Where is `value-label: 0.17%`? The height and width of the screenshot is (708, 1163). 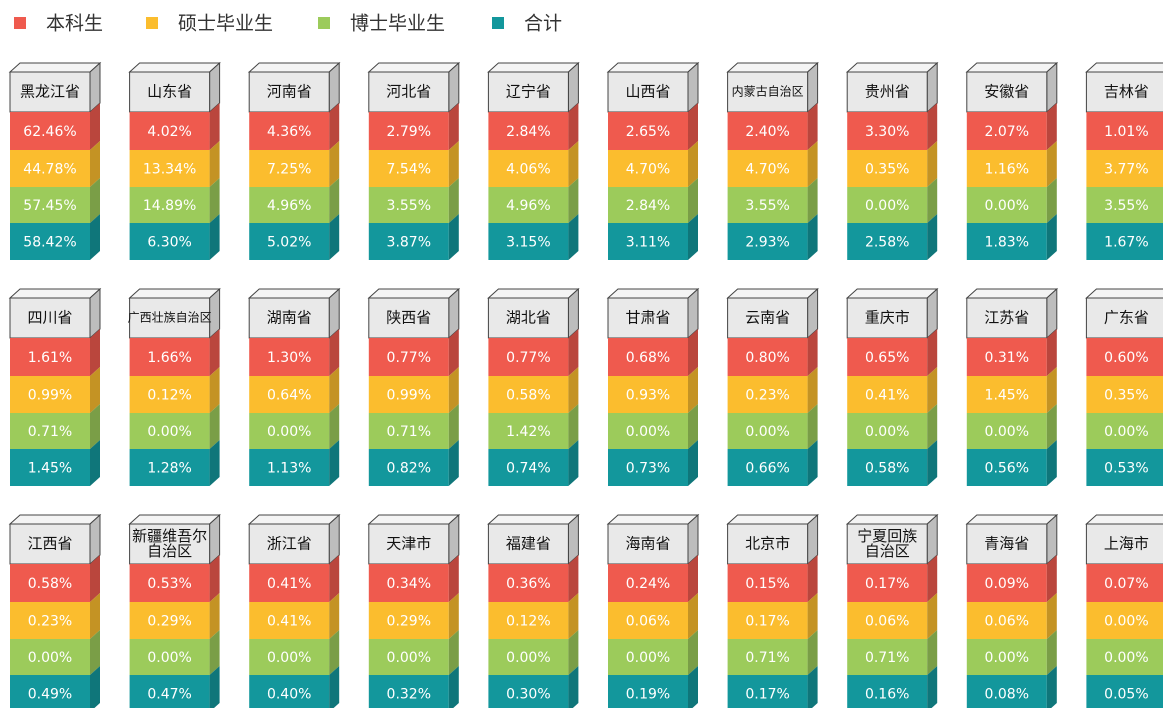 value-label: 0.17% is located at coordinates (767, 695).